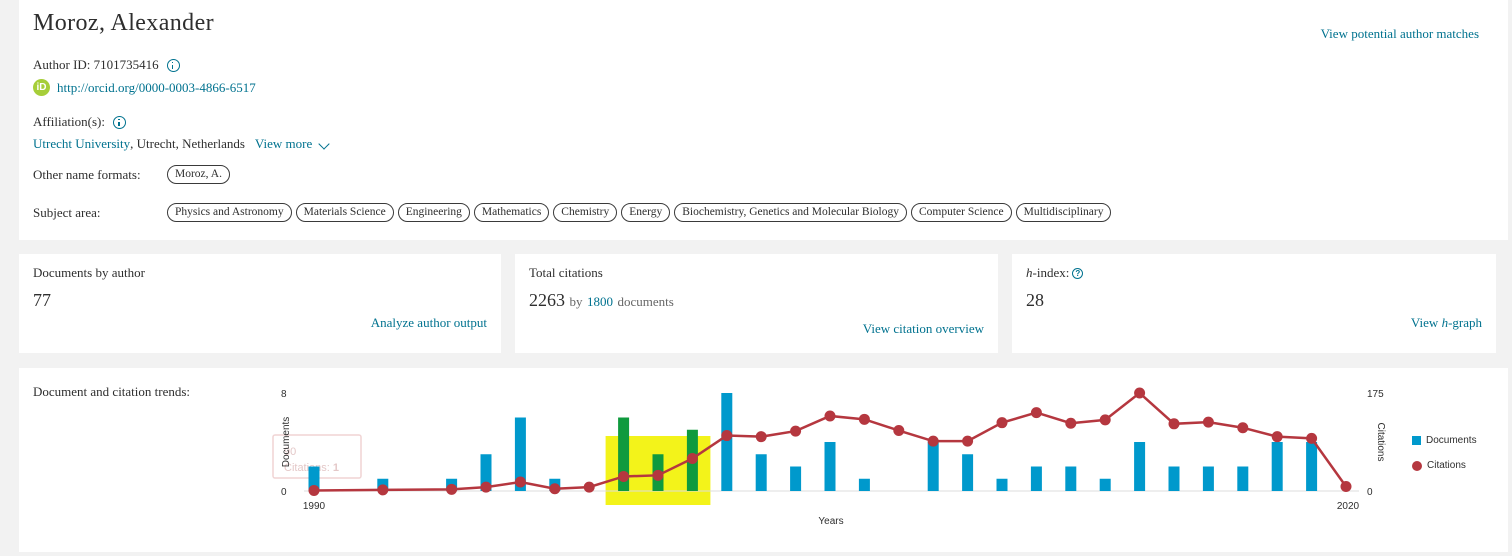  What do you see at coordinates (336, 468) in the screenshot?
I see `tooltip-citations-value: 1` at bounding box center [336, 468].